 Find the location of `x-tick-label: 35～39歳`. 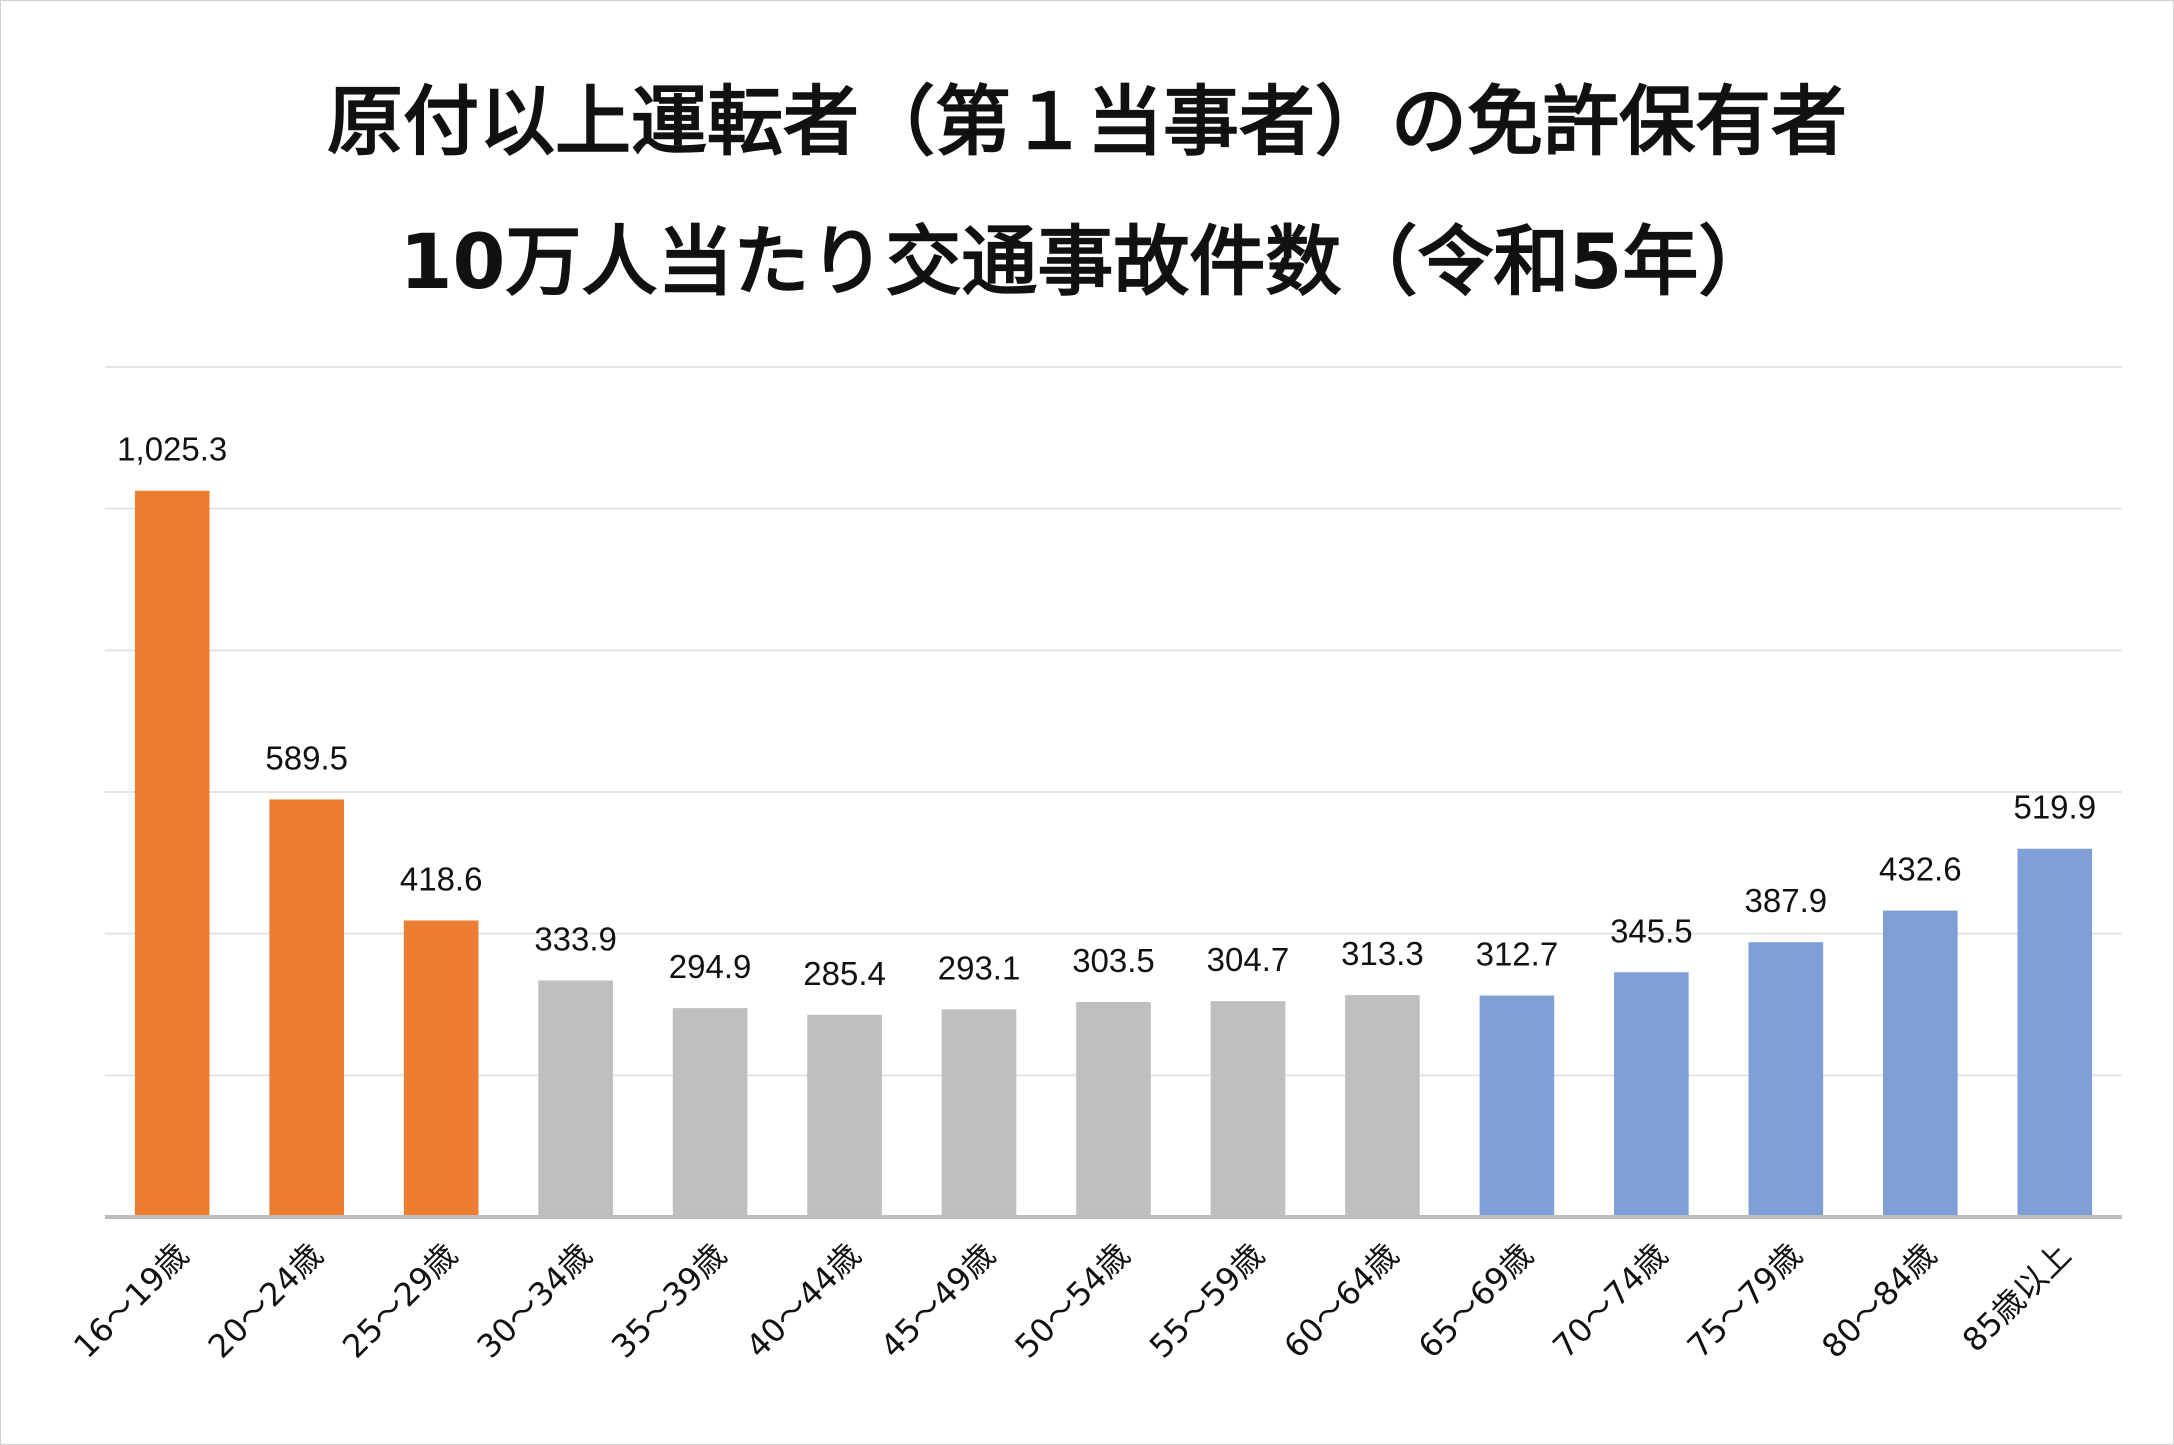

x-tick-label: 35～39歳 is located at coordinates (669, 1301).